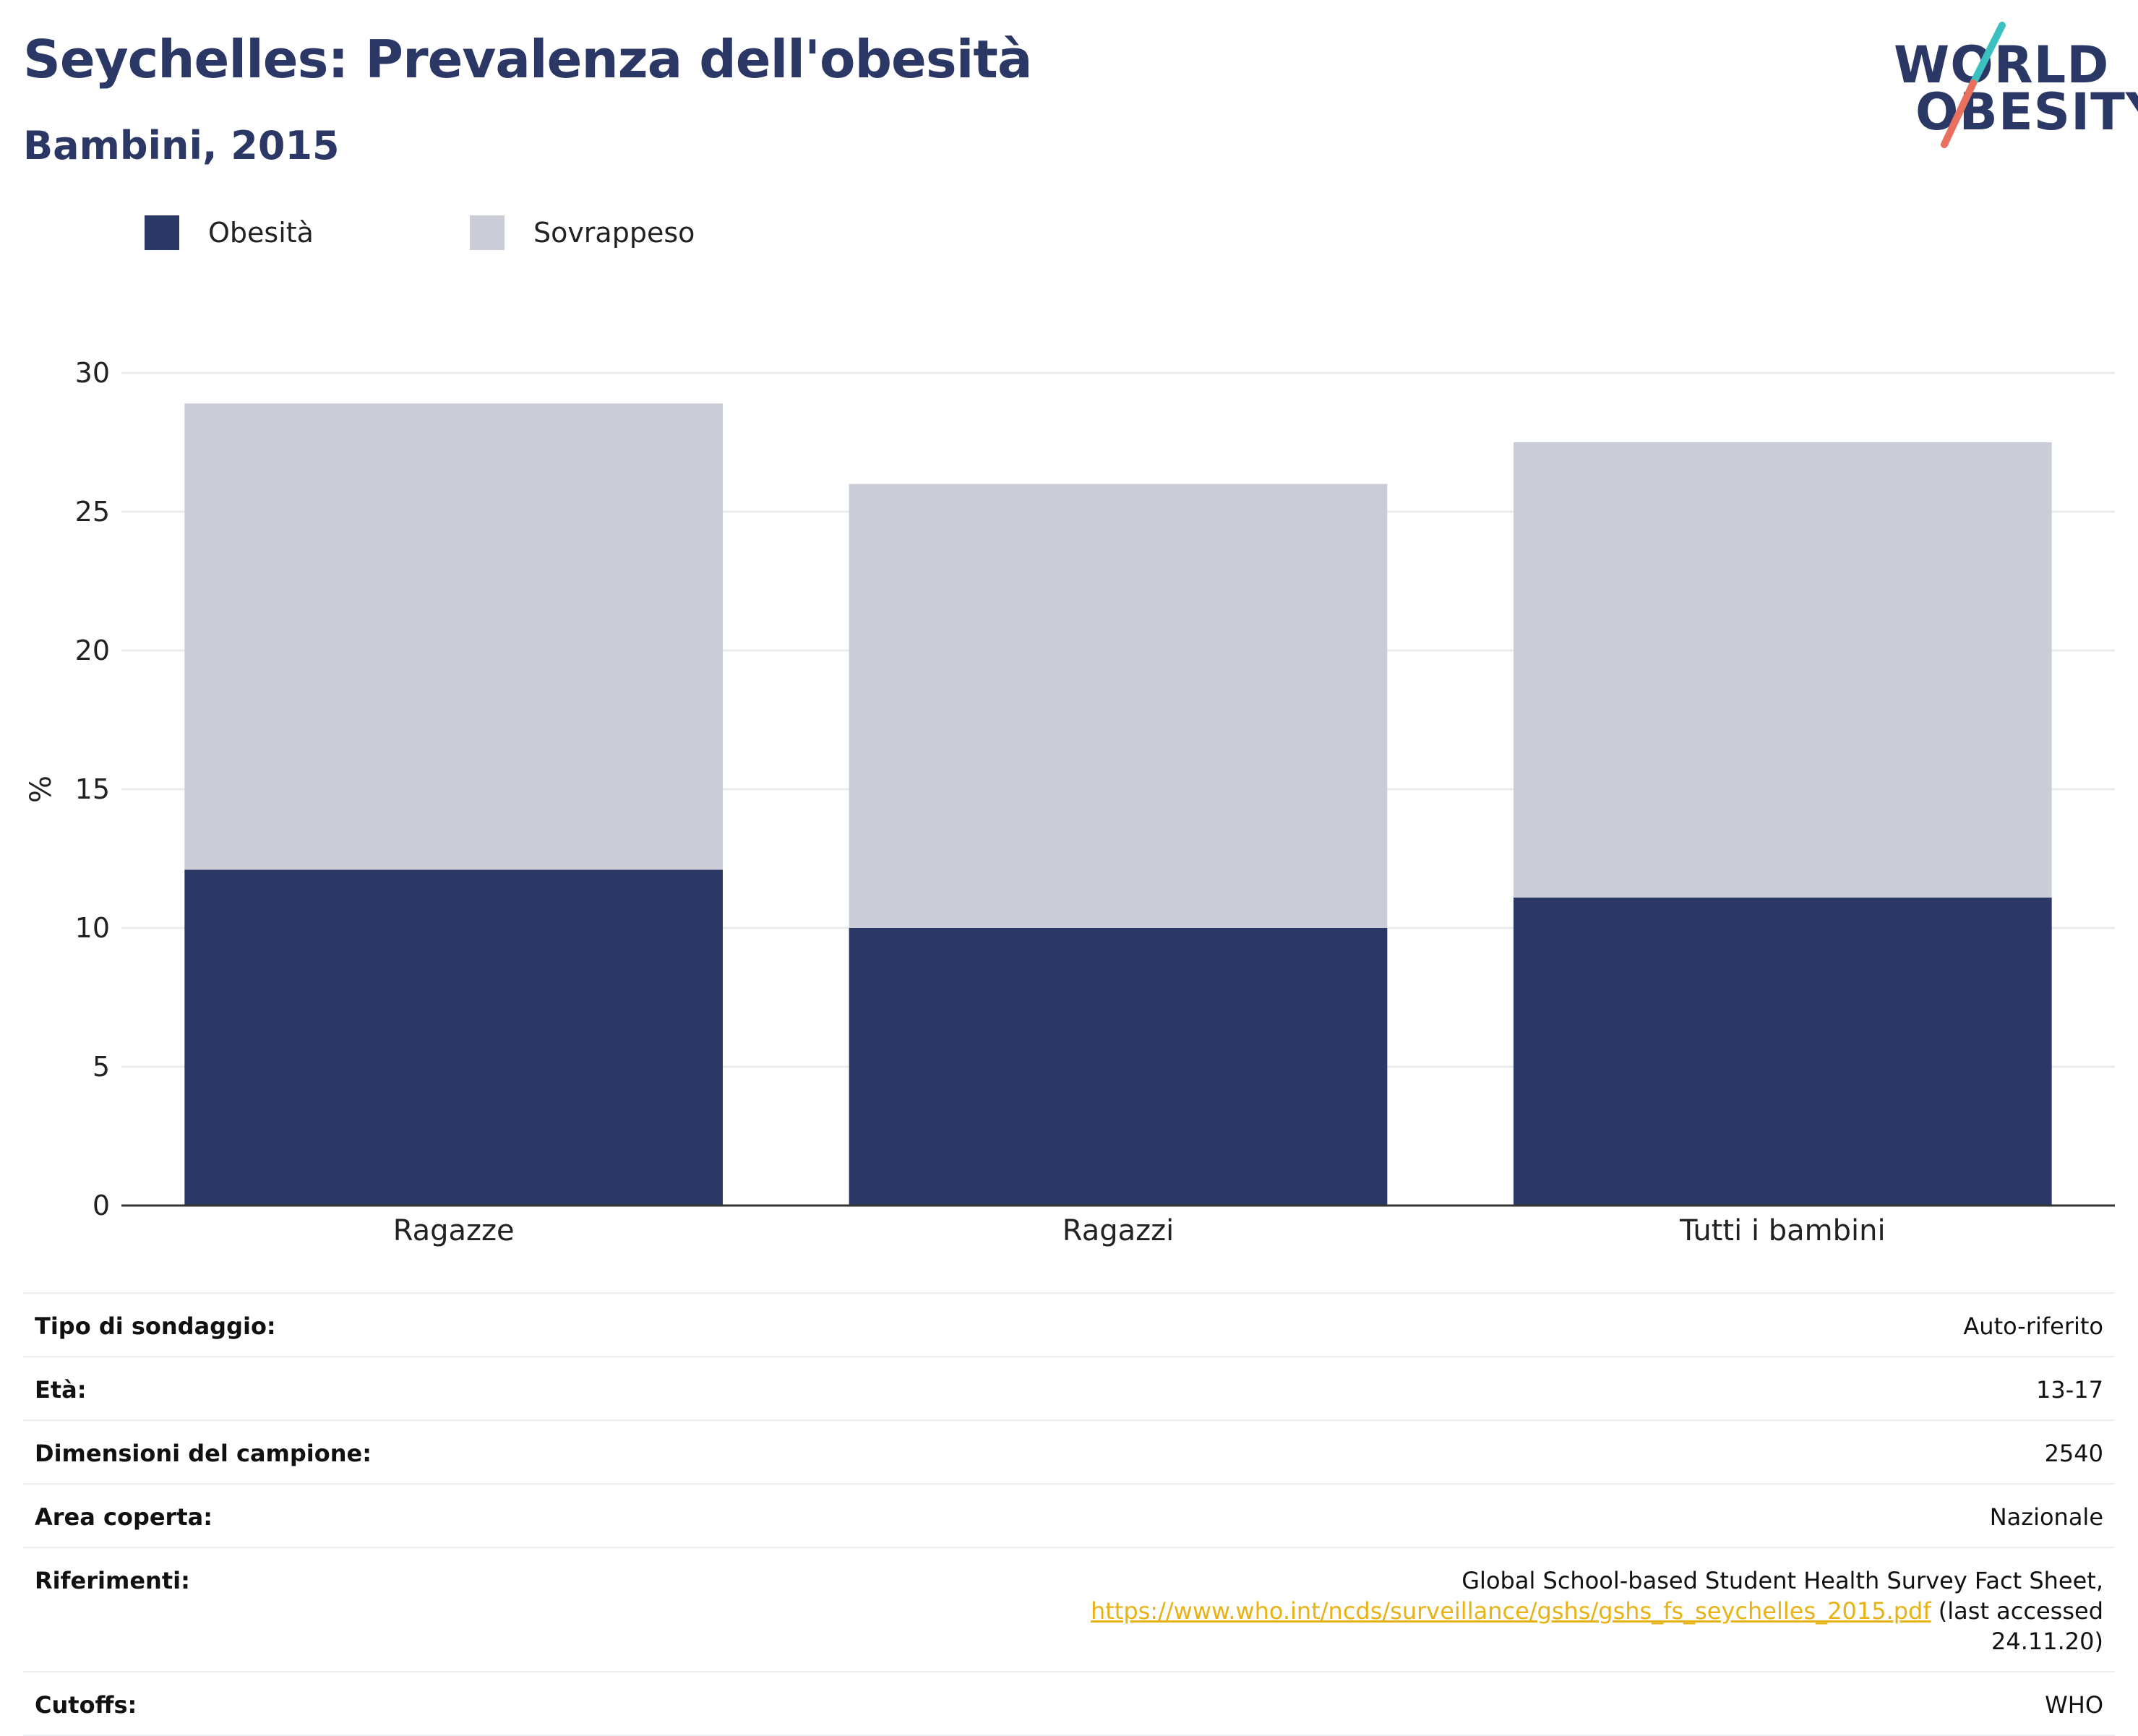 The width and height of the screenshot is (2138, 1736). Describe the element at coordinates (101, 1067) in the screenshot. I see `y-tick-label: 5` at that location.